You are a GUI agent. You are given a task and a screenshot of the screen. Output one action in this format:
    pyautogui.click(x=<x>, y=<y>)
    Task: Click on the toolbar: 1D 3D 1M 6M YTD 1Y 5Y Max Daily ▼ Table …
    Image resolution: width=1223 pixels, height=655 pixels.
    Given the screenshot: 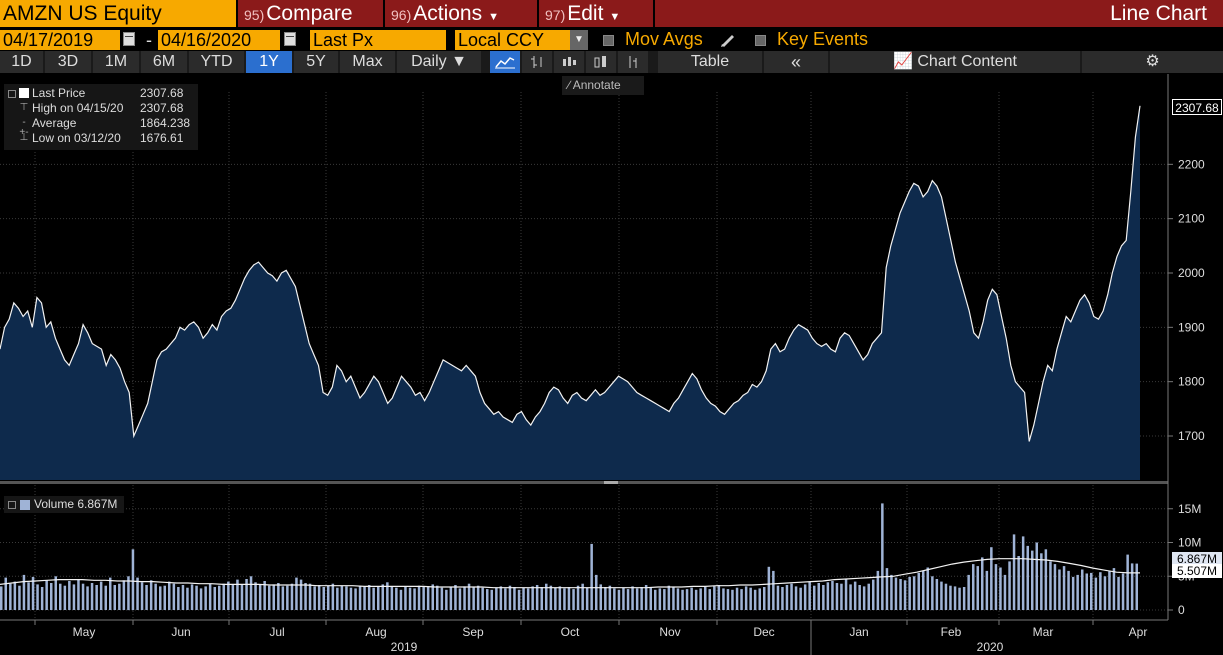 What is the action you would take?
    pyautogui.click(x=611, y=62)
    